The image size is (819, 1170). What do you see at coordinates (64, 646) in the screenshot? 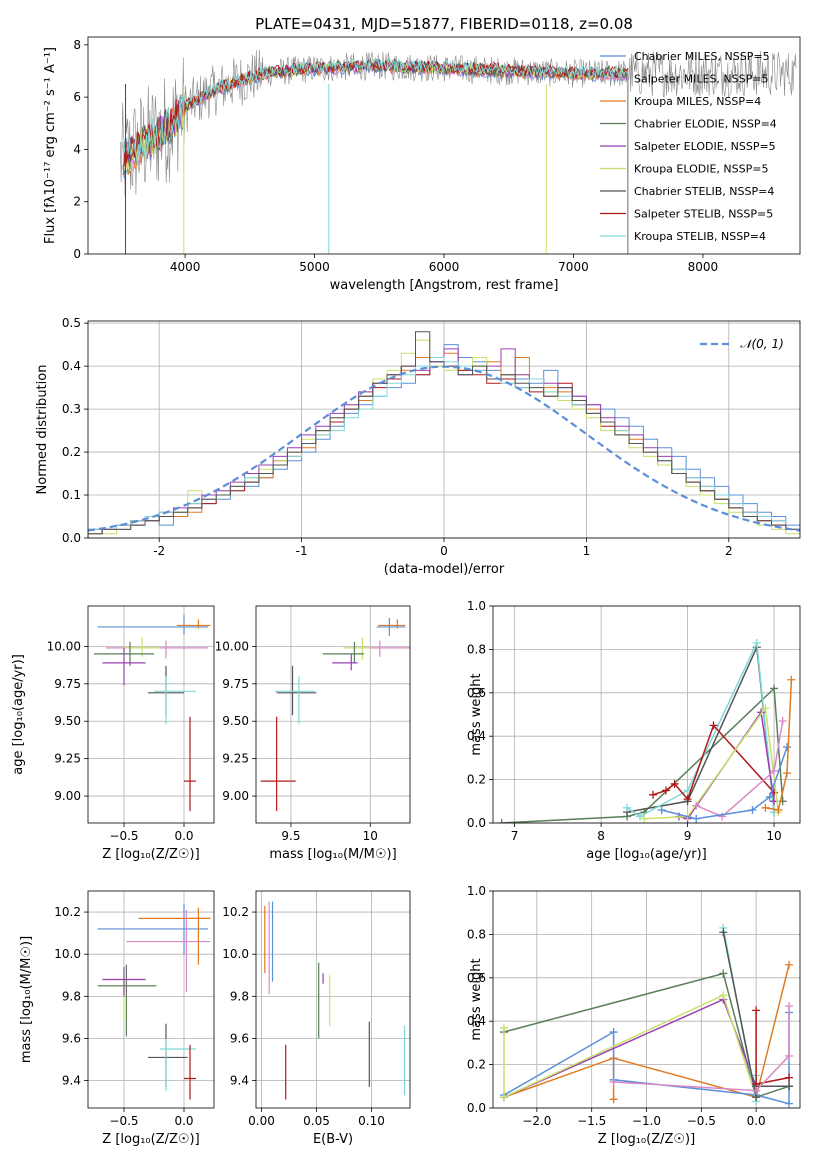
I see `y-tick-label: 10.00` at bounding box center [64, 646].